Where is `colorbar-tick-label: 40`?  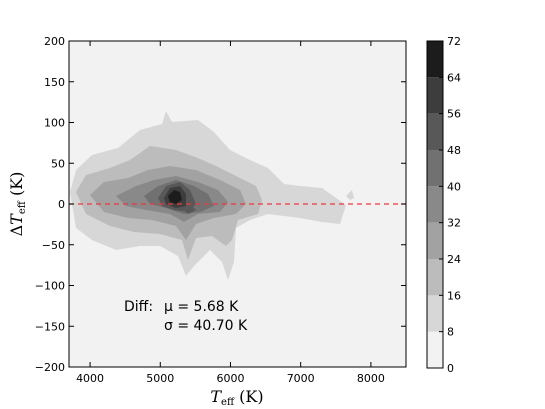 colorbar-tick-label: 40 is located at coordinates (454, 186).